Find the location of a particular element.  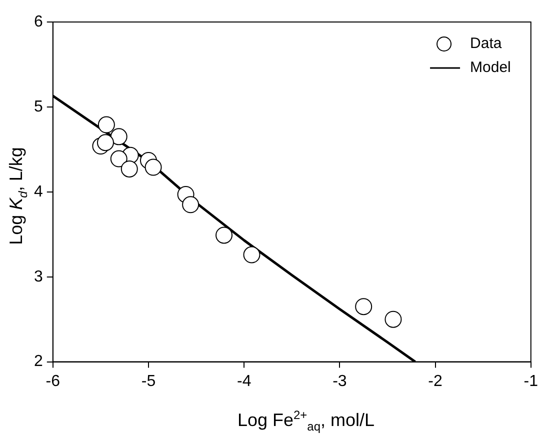

x-tick-label: -4 is located at coordinates (244, 381).